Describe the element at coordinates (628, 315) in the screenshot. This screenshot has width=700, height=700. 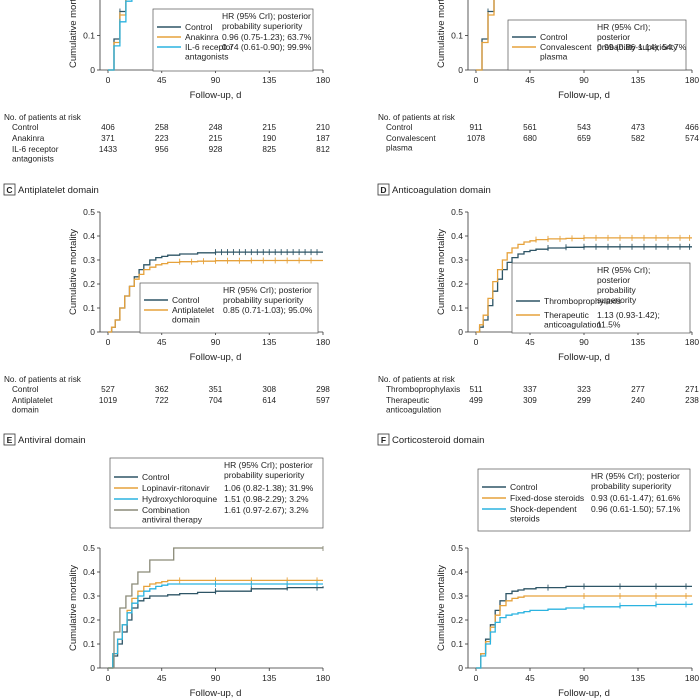
I see `legend-hr: 1.13 (0.93-1.42);` at that location.